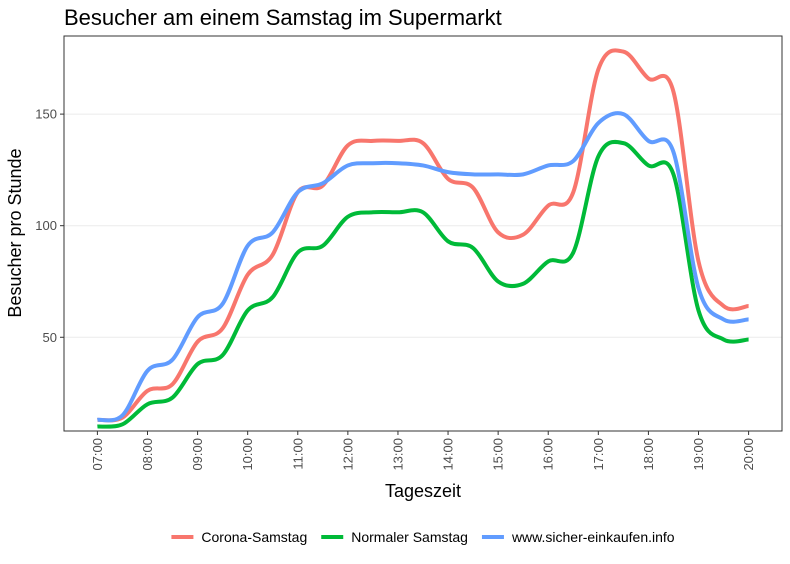 This screenshot has width=790, height=564. Describe the element at coordinates (347, 454) in the screenshot. I see `x-tick-label: 12:00` at that location.